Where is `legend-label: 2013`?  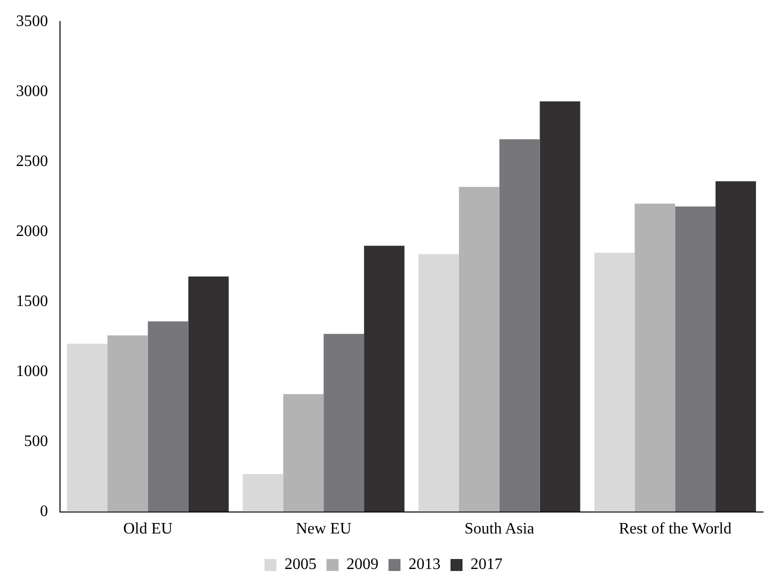 legend-label: 2013 is located at coordinates (424, 565).